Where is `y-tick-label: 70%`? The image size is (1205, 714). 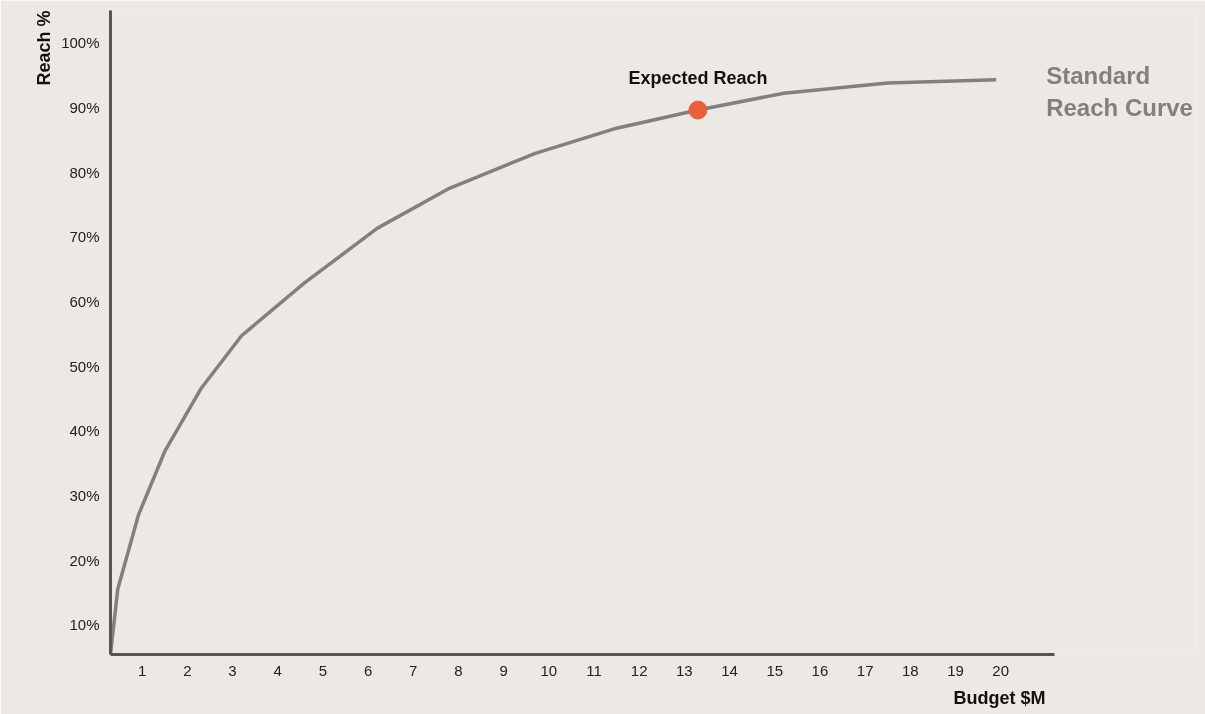
y-tick-label: 70% is located at coordinates (84, 237).